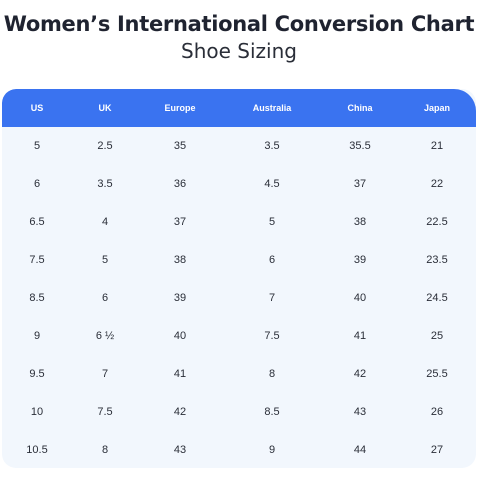  Describe the element at coordinates (105, 298) in the screenshot. I see `cell-uk: 6` at that location.